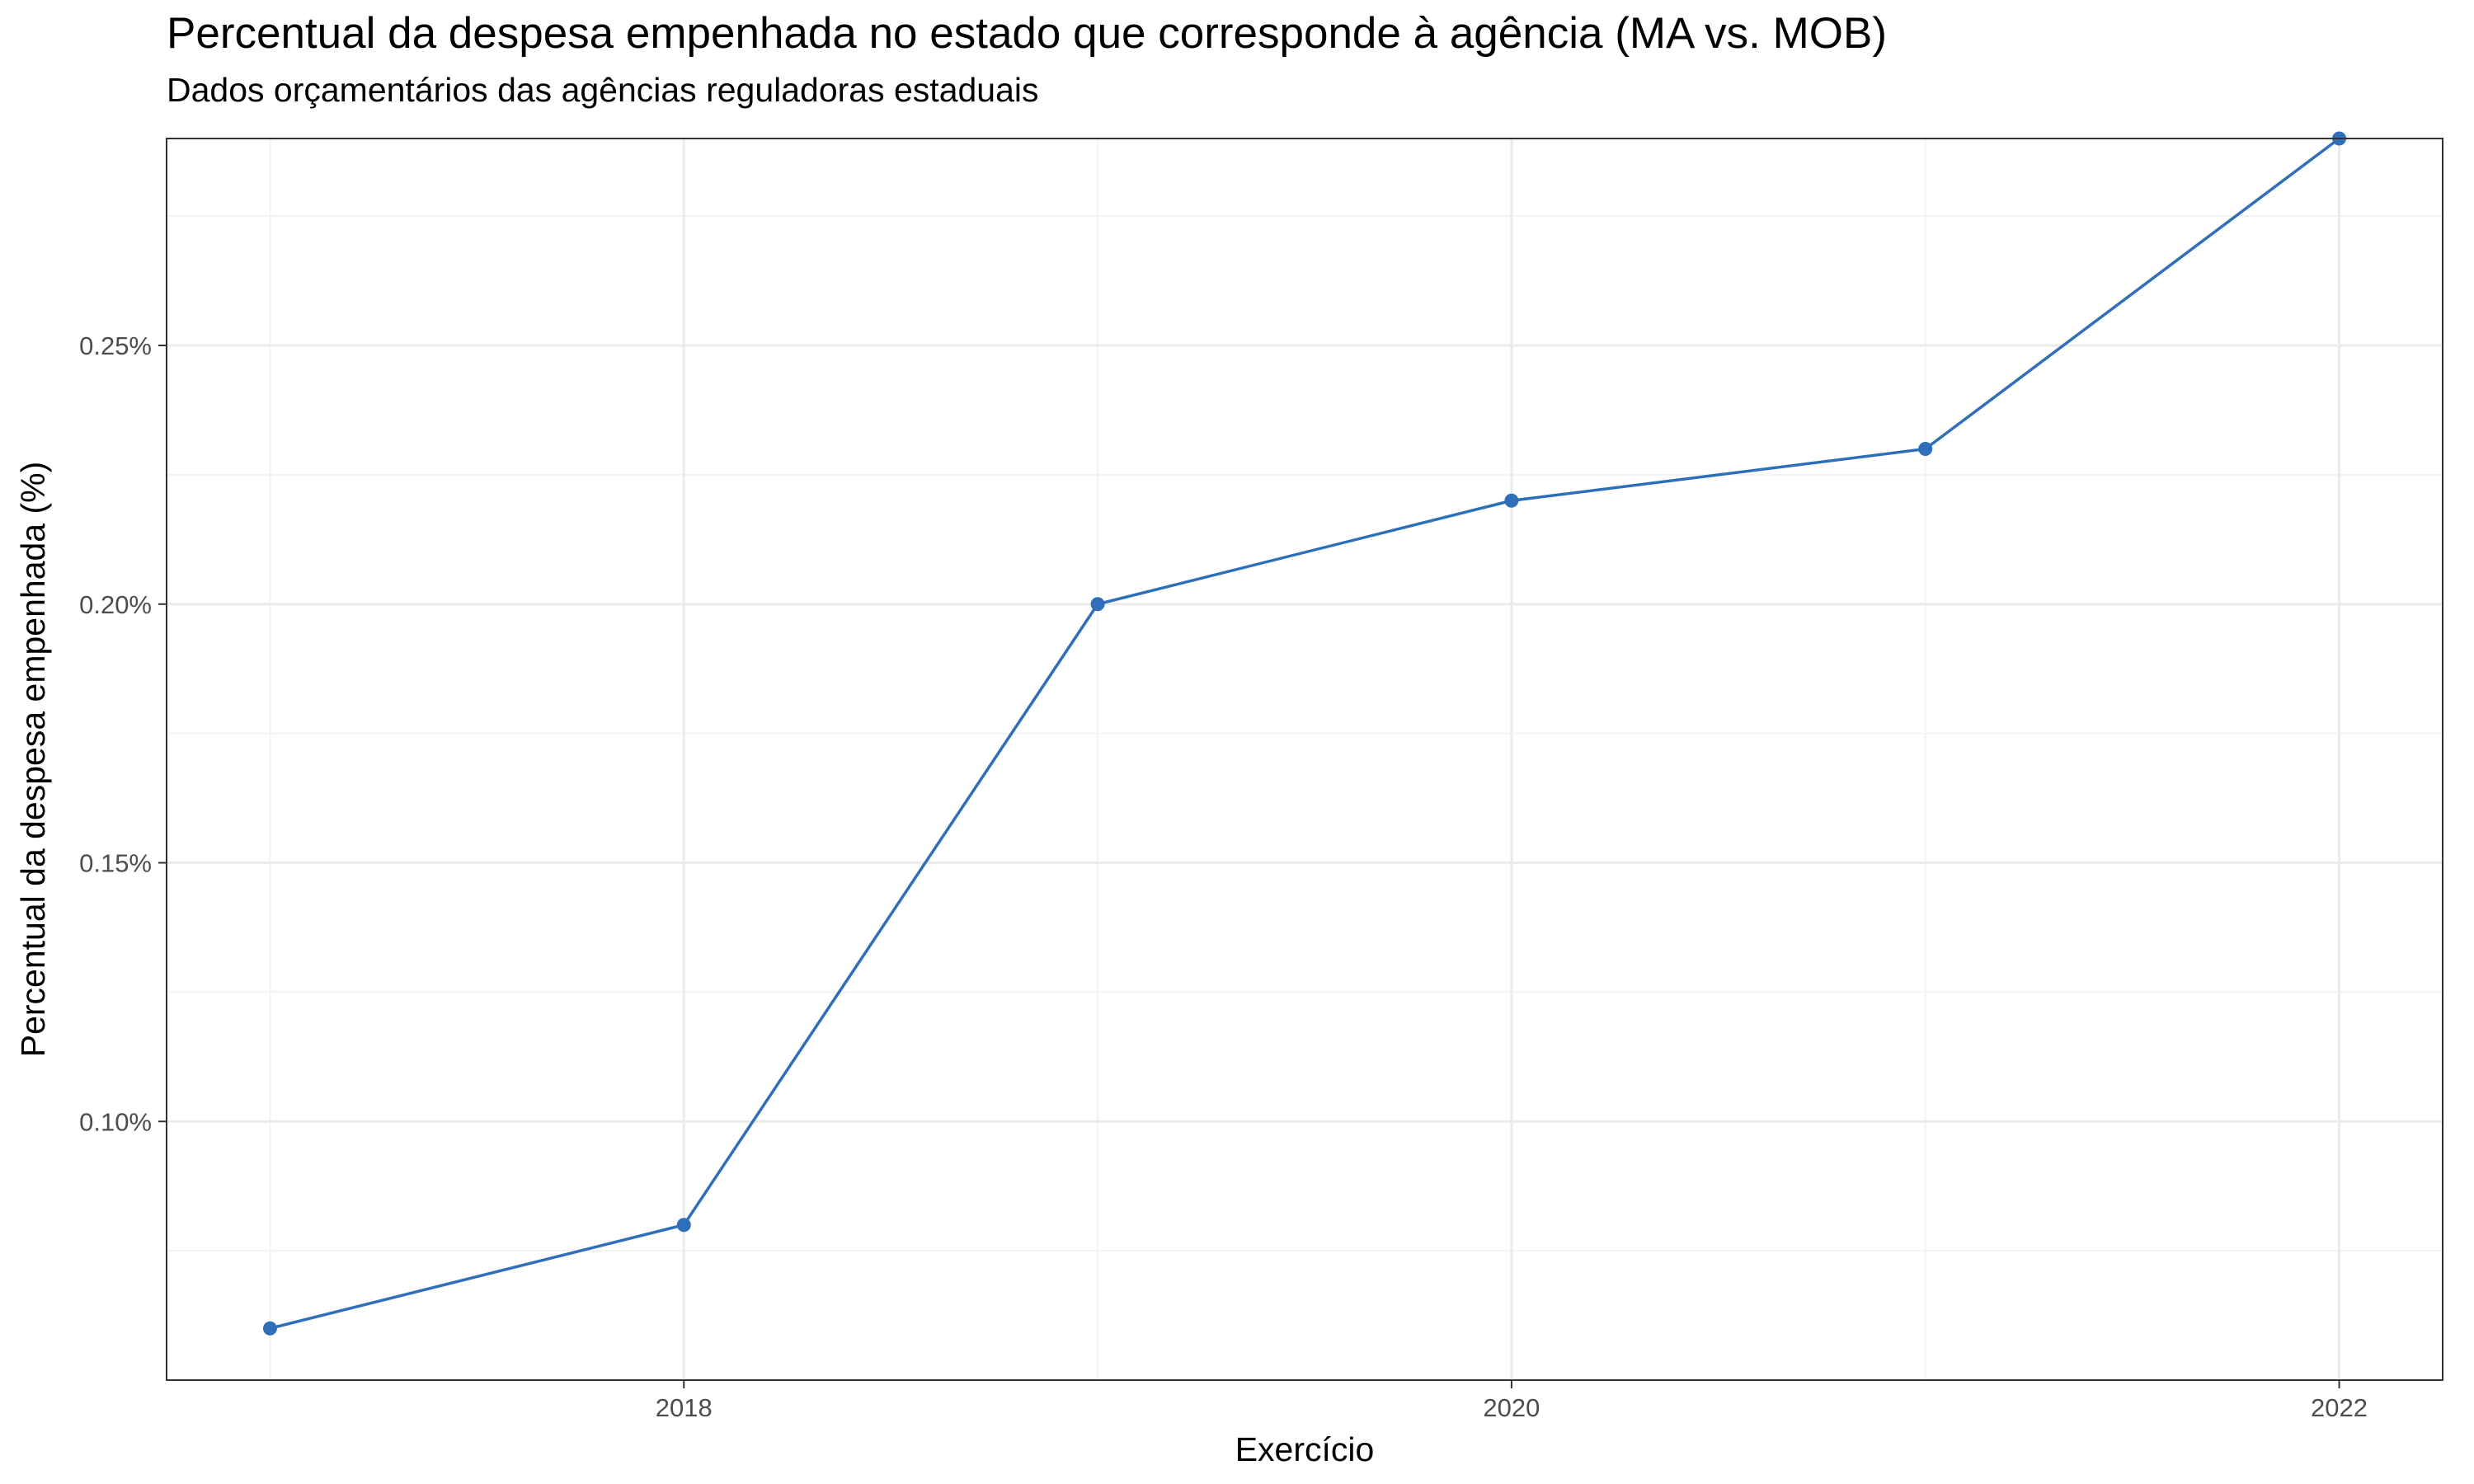  I want to click on x-tick-labels: 2018 2020 2022, so click(1512, 1407).